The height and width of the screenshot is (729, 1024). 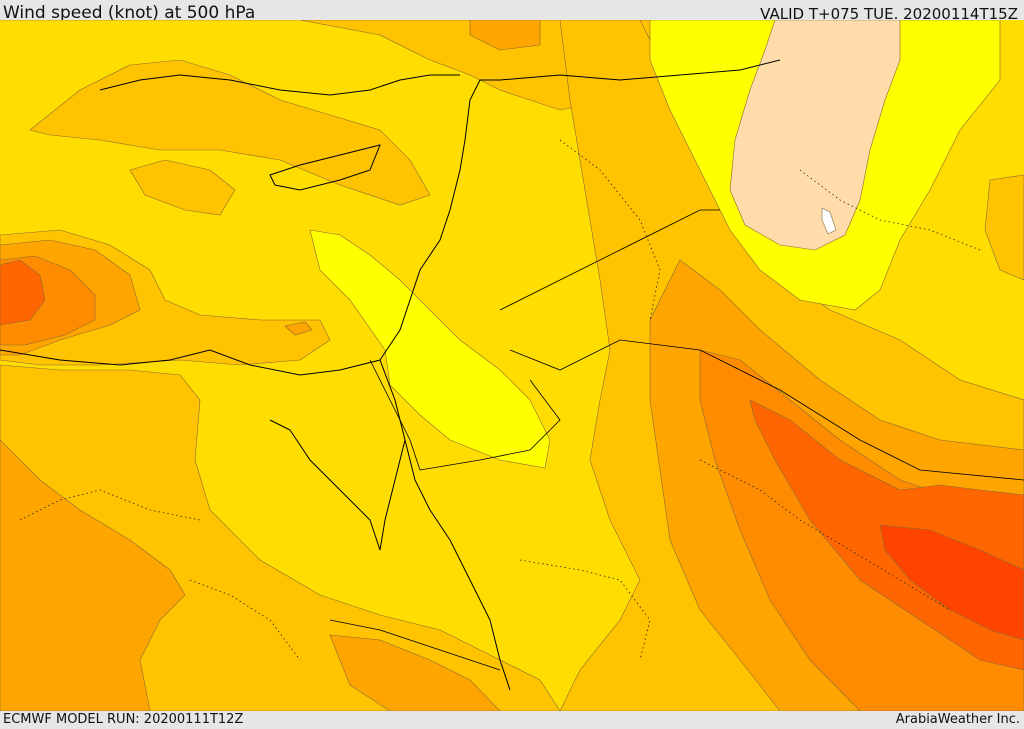 I want to click on band-south-central, so click(x=415, y=672).